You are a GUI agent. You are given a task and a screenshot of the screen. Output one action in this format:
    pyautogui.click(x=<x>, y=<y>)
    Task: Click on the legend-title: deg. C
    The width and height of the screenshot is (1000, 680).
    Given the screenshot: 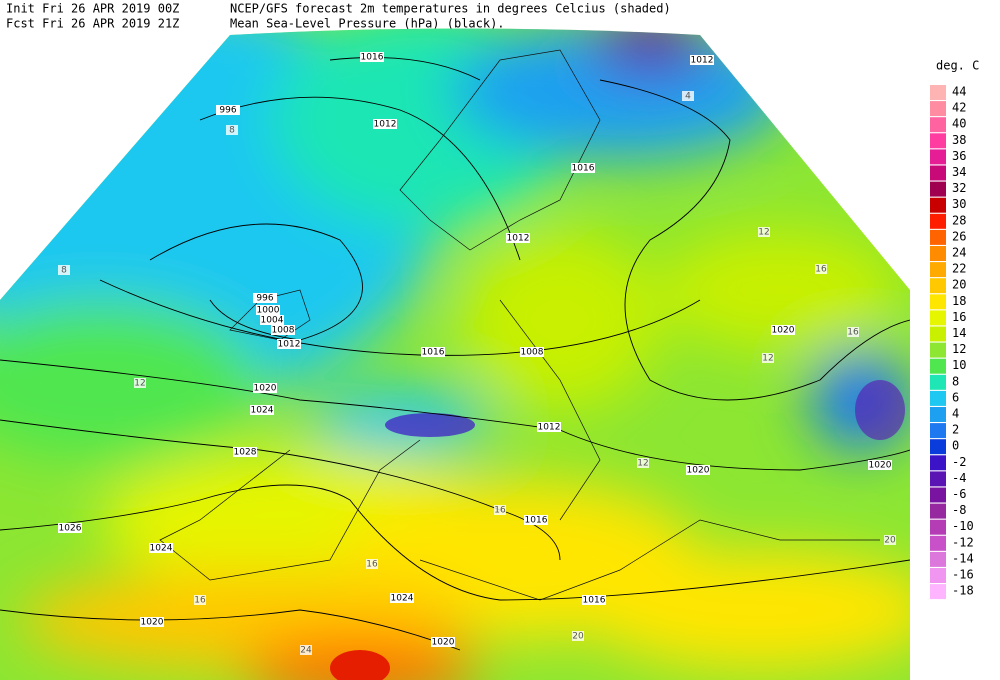 What is the action you would take?
    pyautogui.click(x=957, y=66)
    